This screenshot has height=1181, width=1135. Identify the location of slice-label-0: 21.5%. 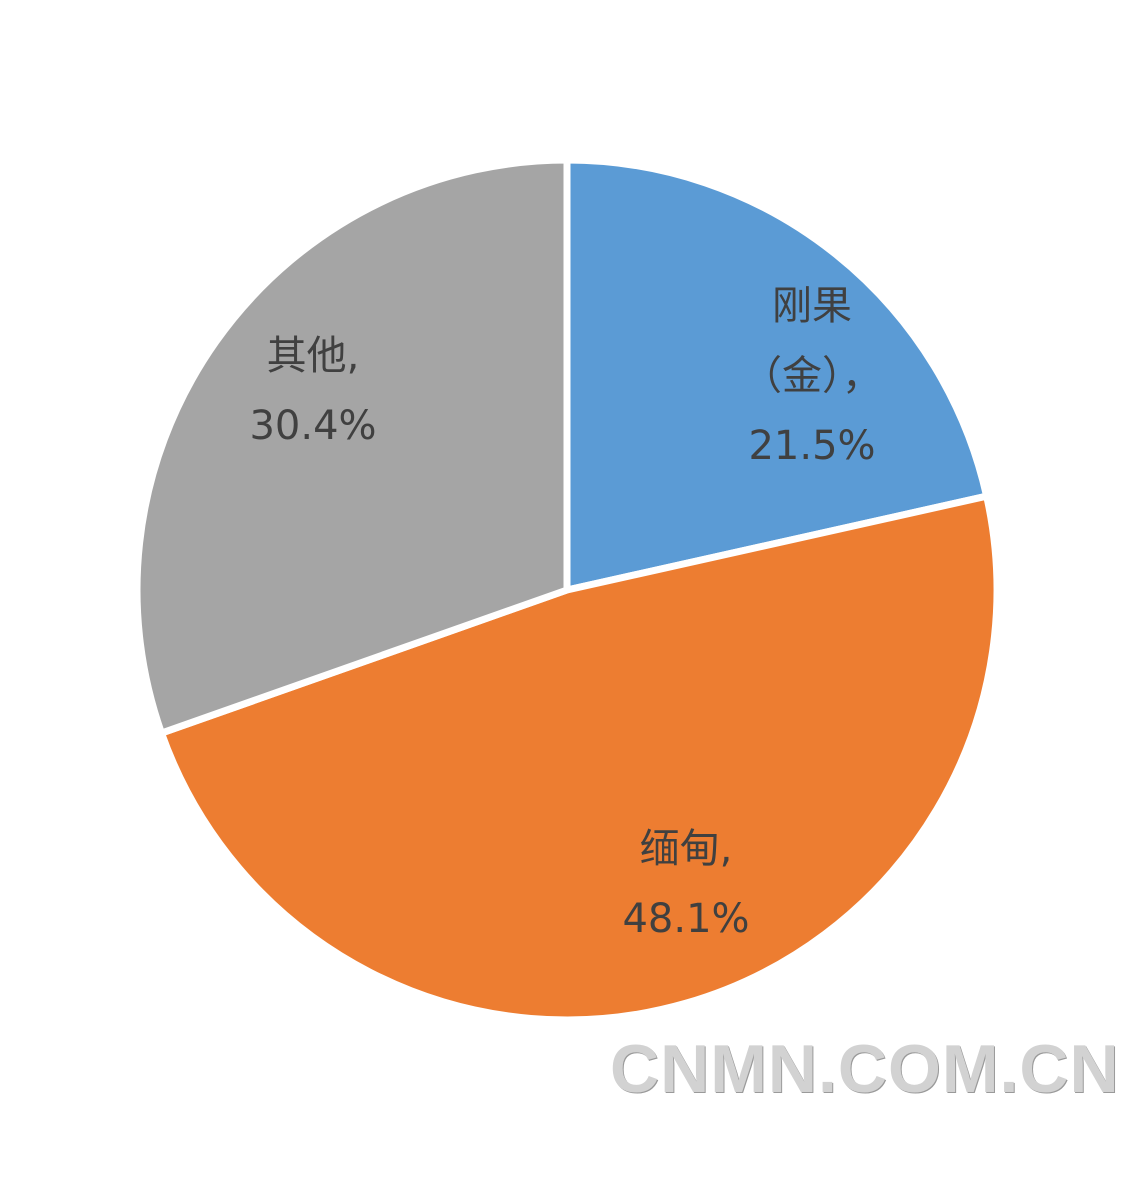
(811, 446).